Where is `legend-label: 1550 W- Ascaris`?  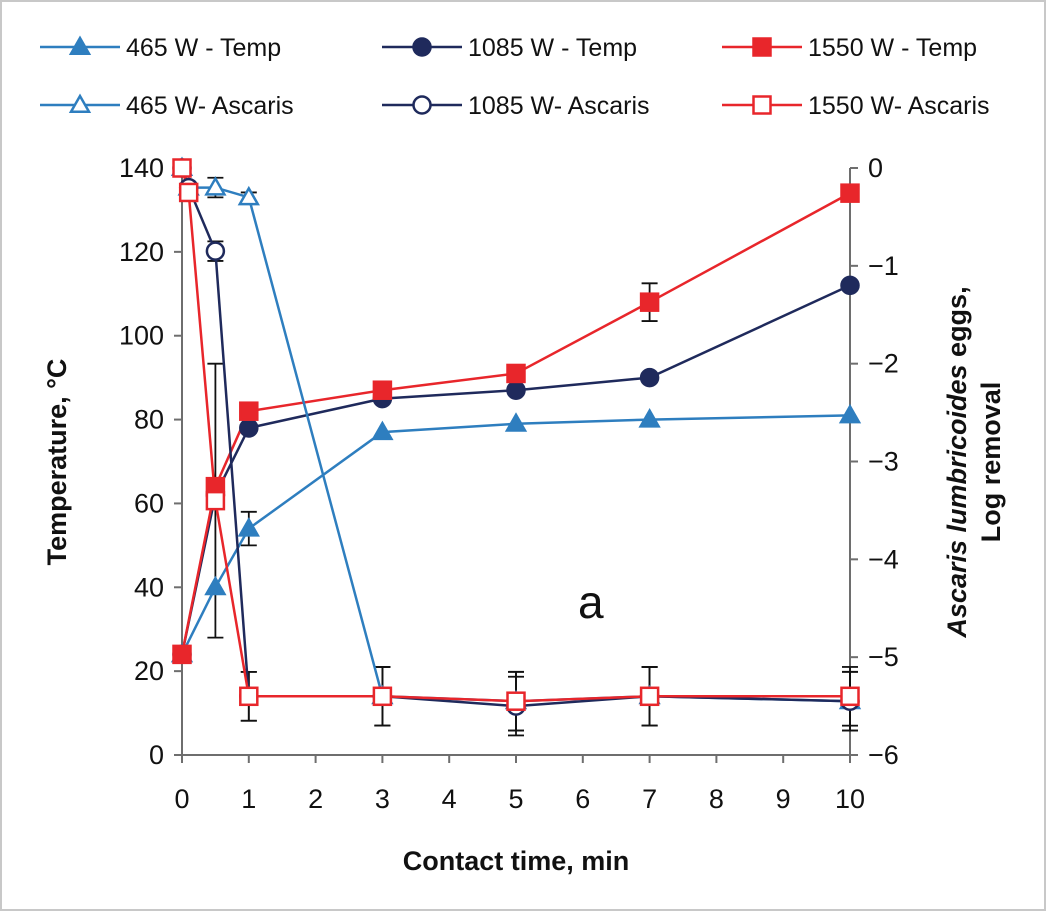 legend-label: 1550 W- Ascaris is located at coordinates (899, 106).